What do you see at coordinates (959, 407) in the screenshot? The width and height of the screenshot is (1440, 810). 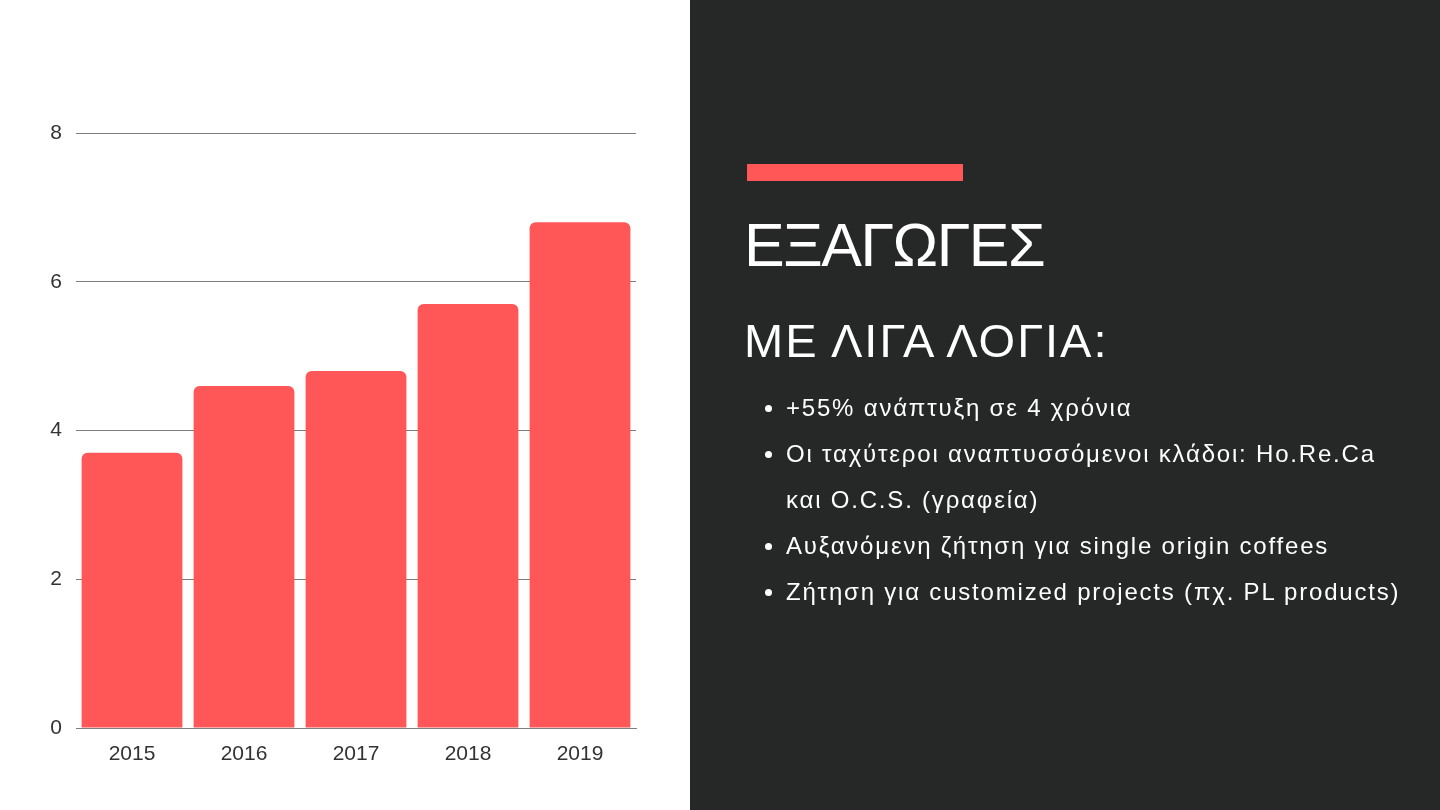 I see `text: +55% ανάπτυξη σε 4 χρόνια` at bounding box center [959, 407].